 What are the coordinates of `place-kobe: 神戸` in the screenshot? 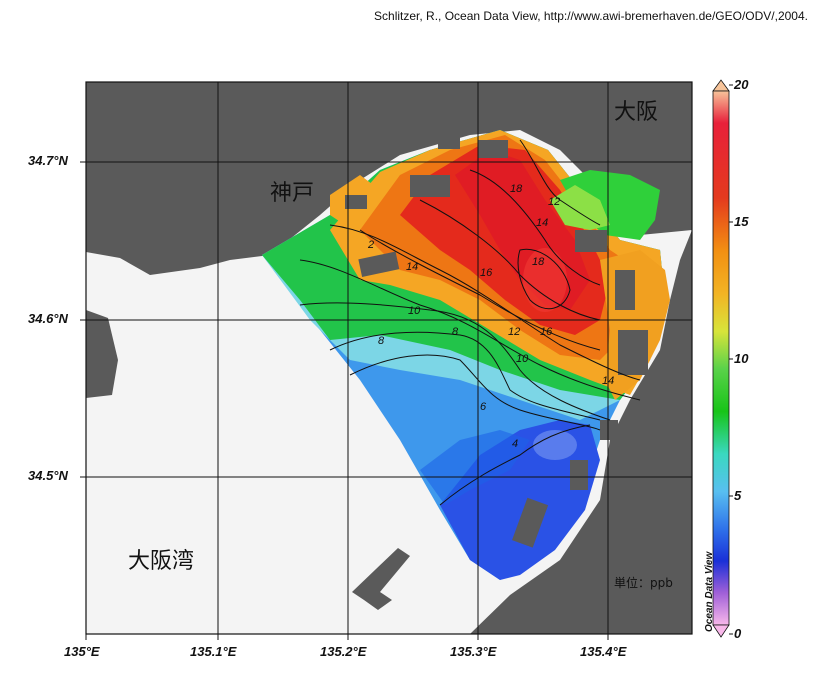 It's located at (292, 193).